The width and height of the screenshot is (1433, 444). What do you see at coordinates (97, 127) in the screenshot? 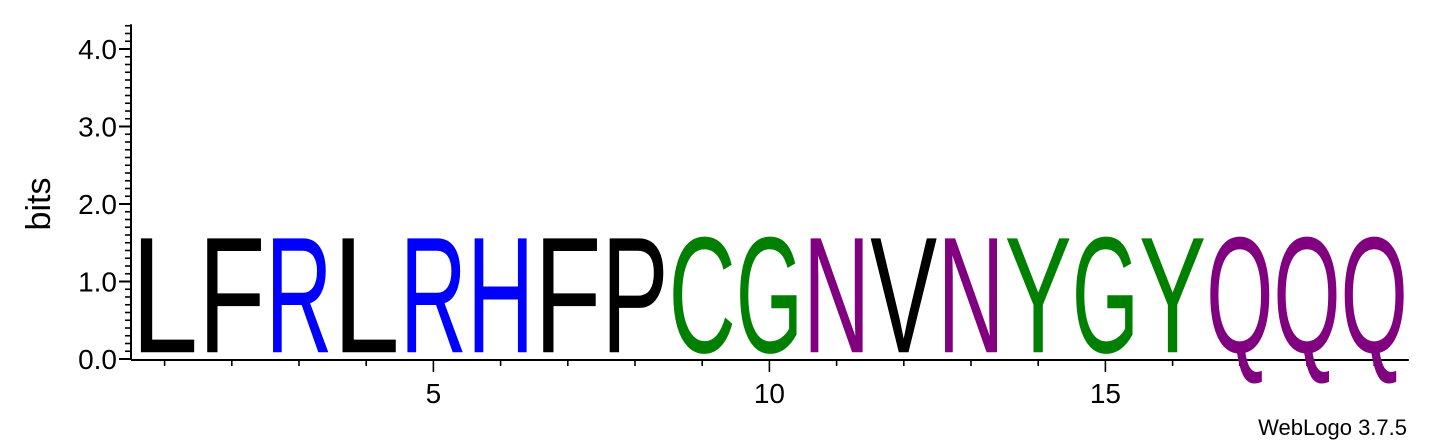
I see `y-tick-label: 3.0` at bounding box center [97, 127].